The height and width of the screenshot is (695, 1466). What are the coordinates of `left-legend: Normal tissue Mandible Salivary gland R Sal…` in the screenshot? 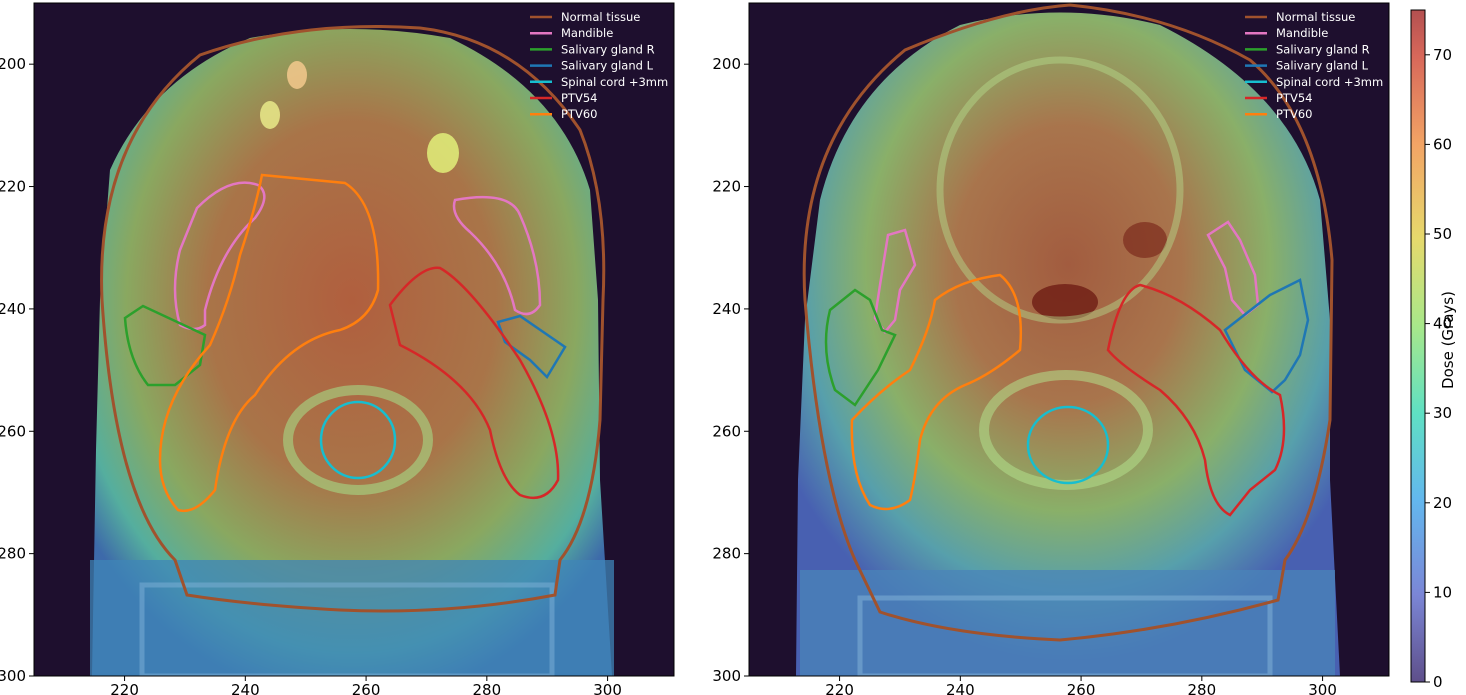 It's located at (599, 65).